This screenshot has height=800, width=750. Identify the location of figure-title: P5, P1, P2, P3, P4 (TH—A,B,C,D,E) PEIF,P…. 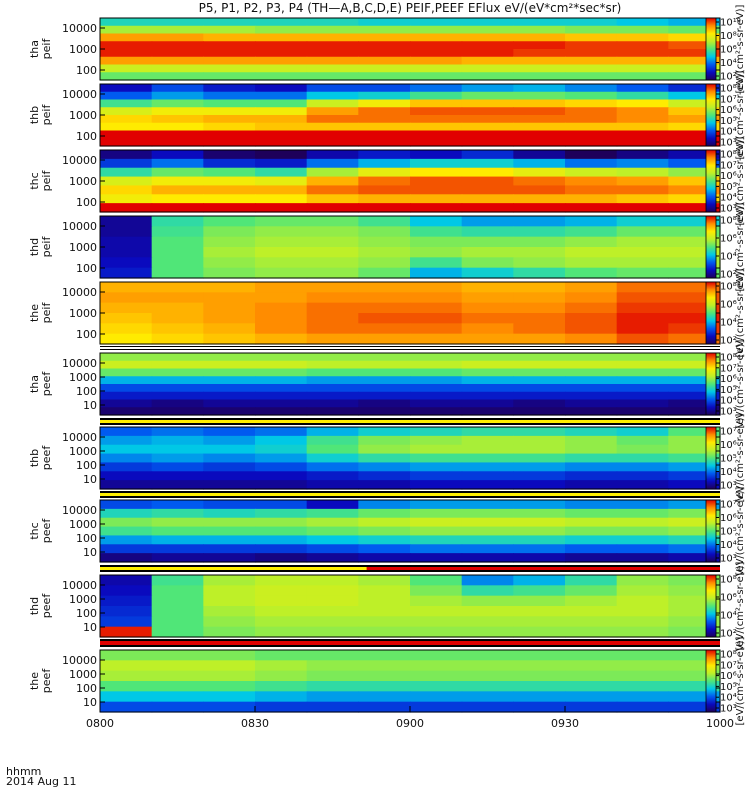
(410, 8).